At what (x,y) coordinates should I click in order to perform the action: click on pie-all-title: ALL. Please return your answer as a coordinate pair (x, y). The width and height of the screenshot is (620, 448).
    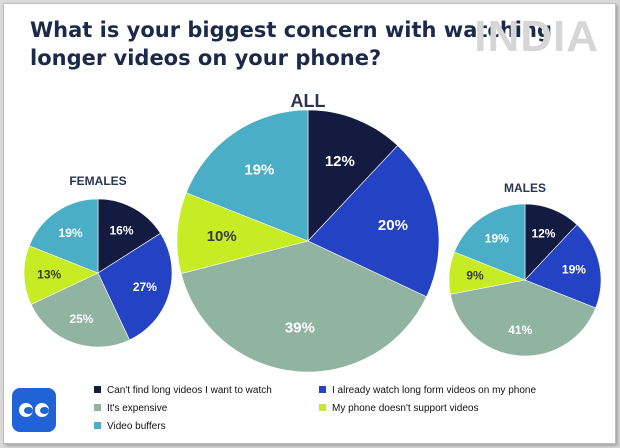
    Looking at the image, I should click on (308, 101).